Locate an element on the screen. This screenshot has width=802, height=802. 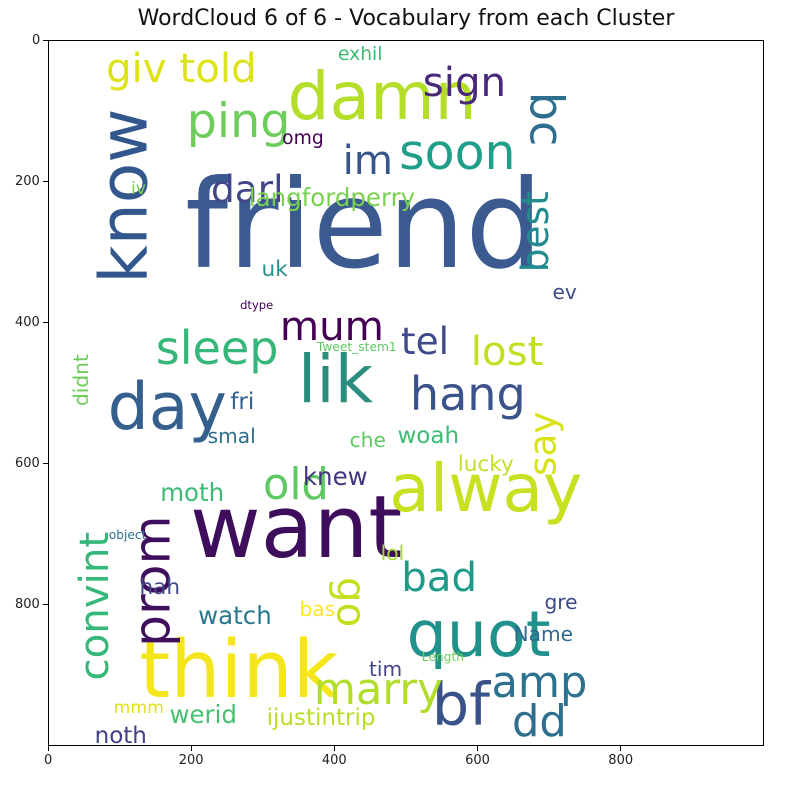
word-dtype: dtype is located at coordinates (257, 304).